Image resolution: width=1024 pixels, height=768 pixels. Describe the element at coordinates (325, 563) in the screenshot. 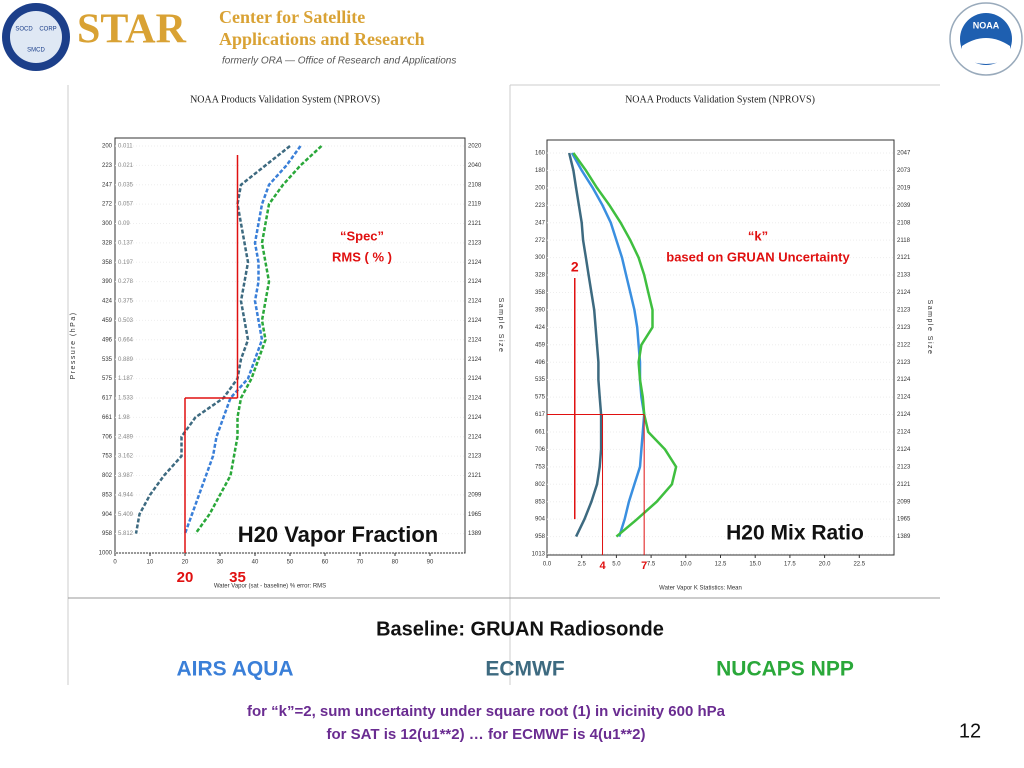

I see `x-tick-label: 60` at that location.